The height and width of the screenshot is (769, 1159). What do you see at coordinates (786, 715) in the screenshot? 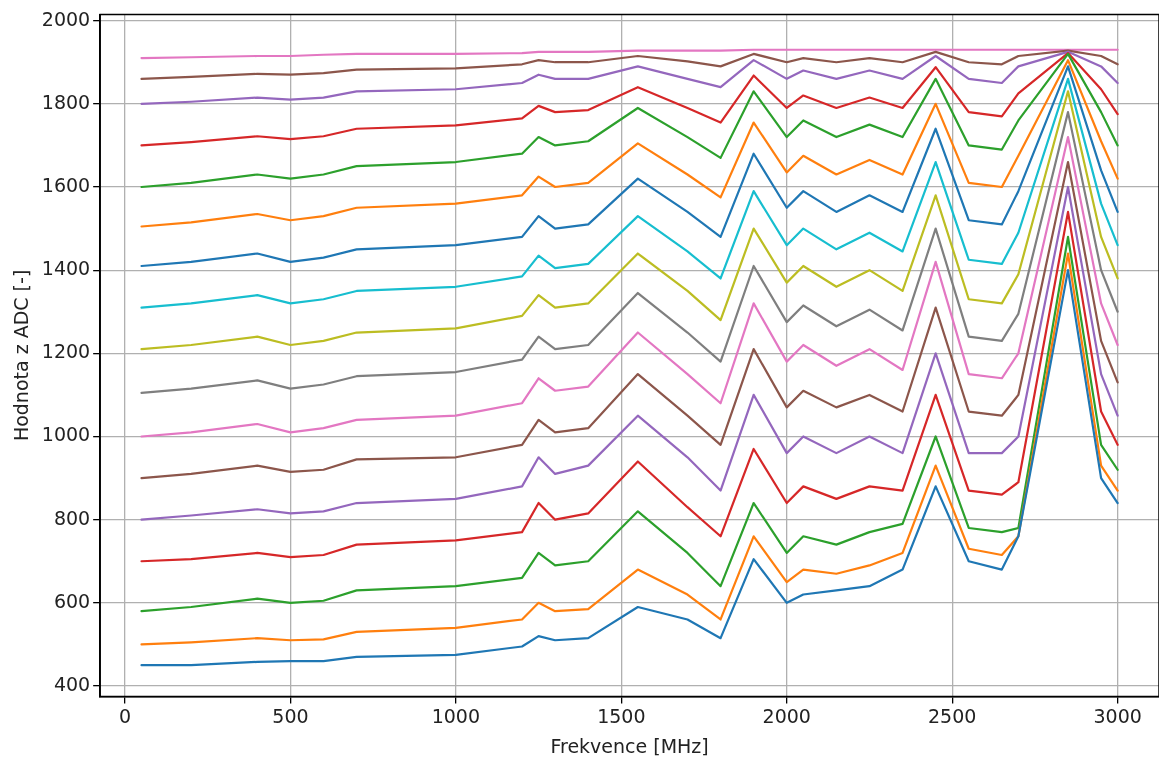
I see `x-tick-label: 2000` at bounding box center [786, 715].